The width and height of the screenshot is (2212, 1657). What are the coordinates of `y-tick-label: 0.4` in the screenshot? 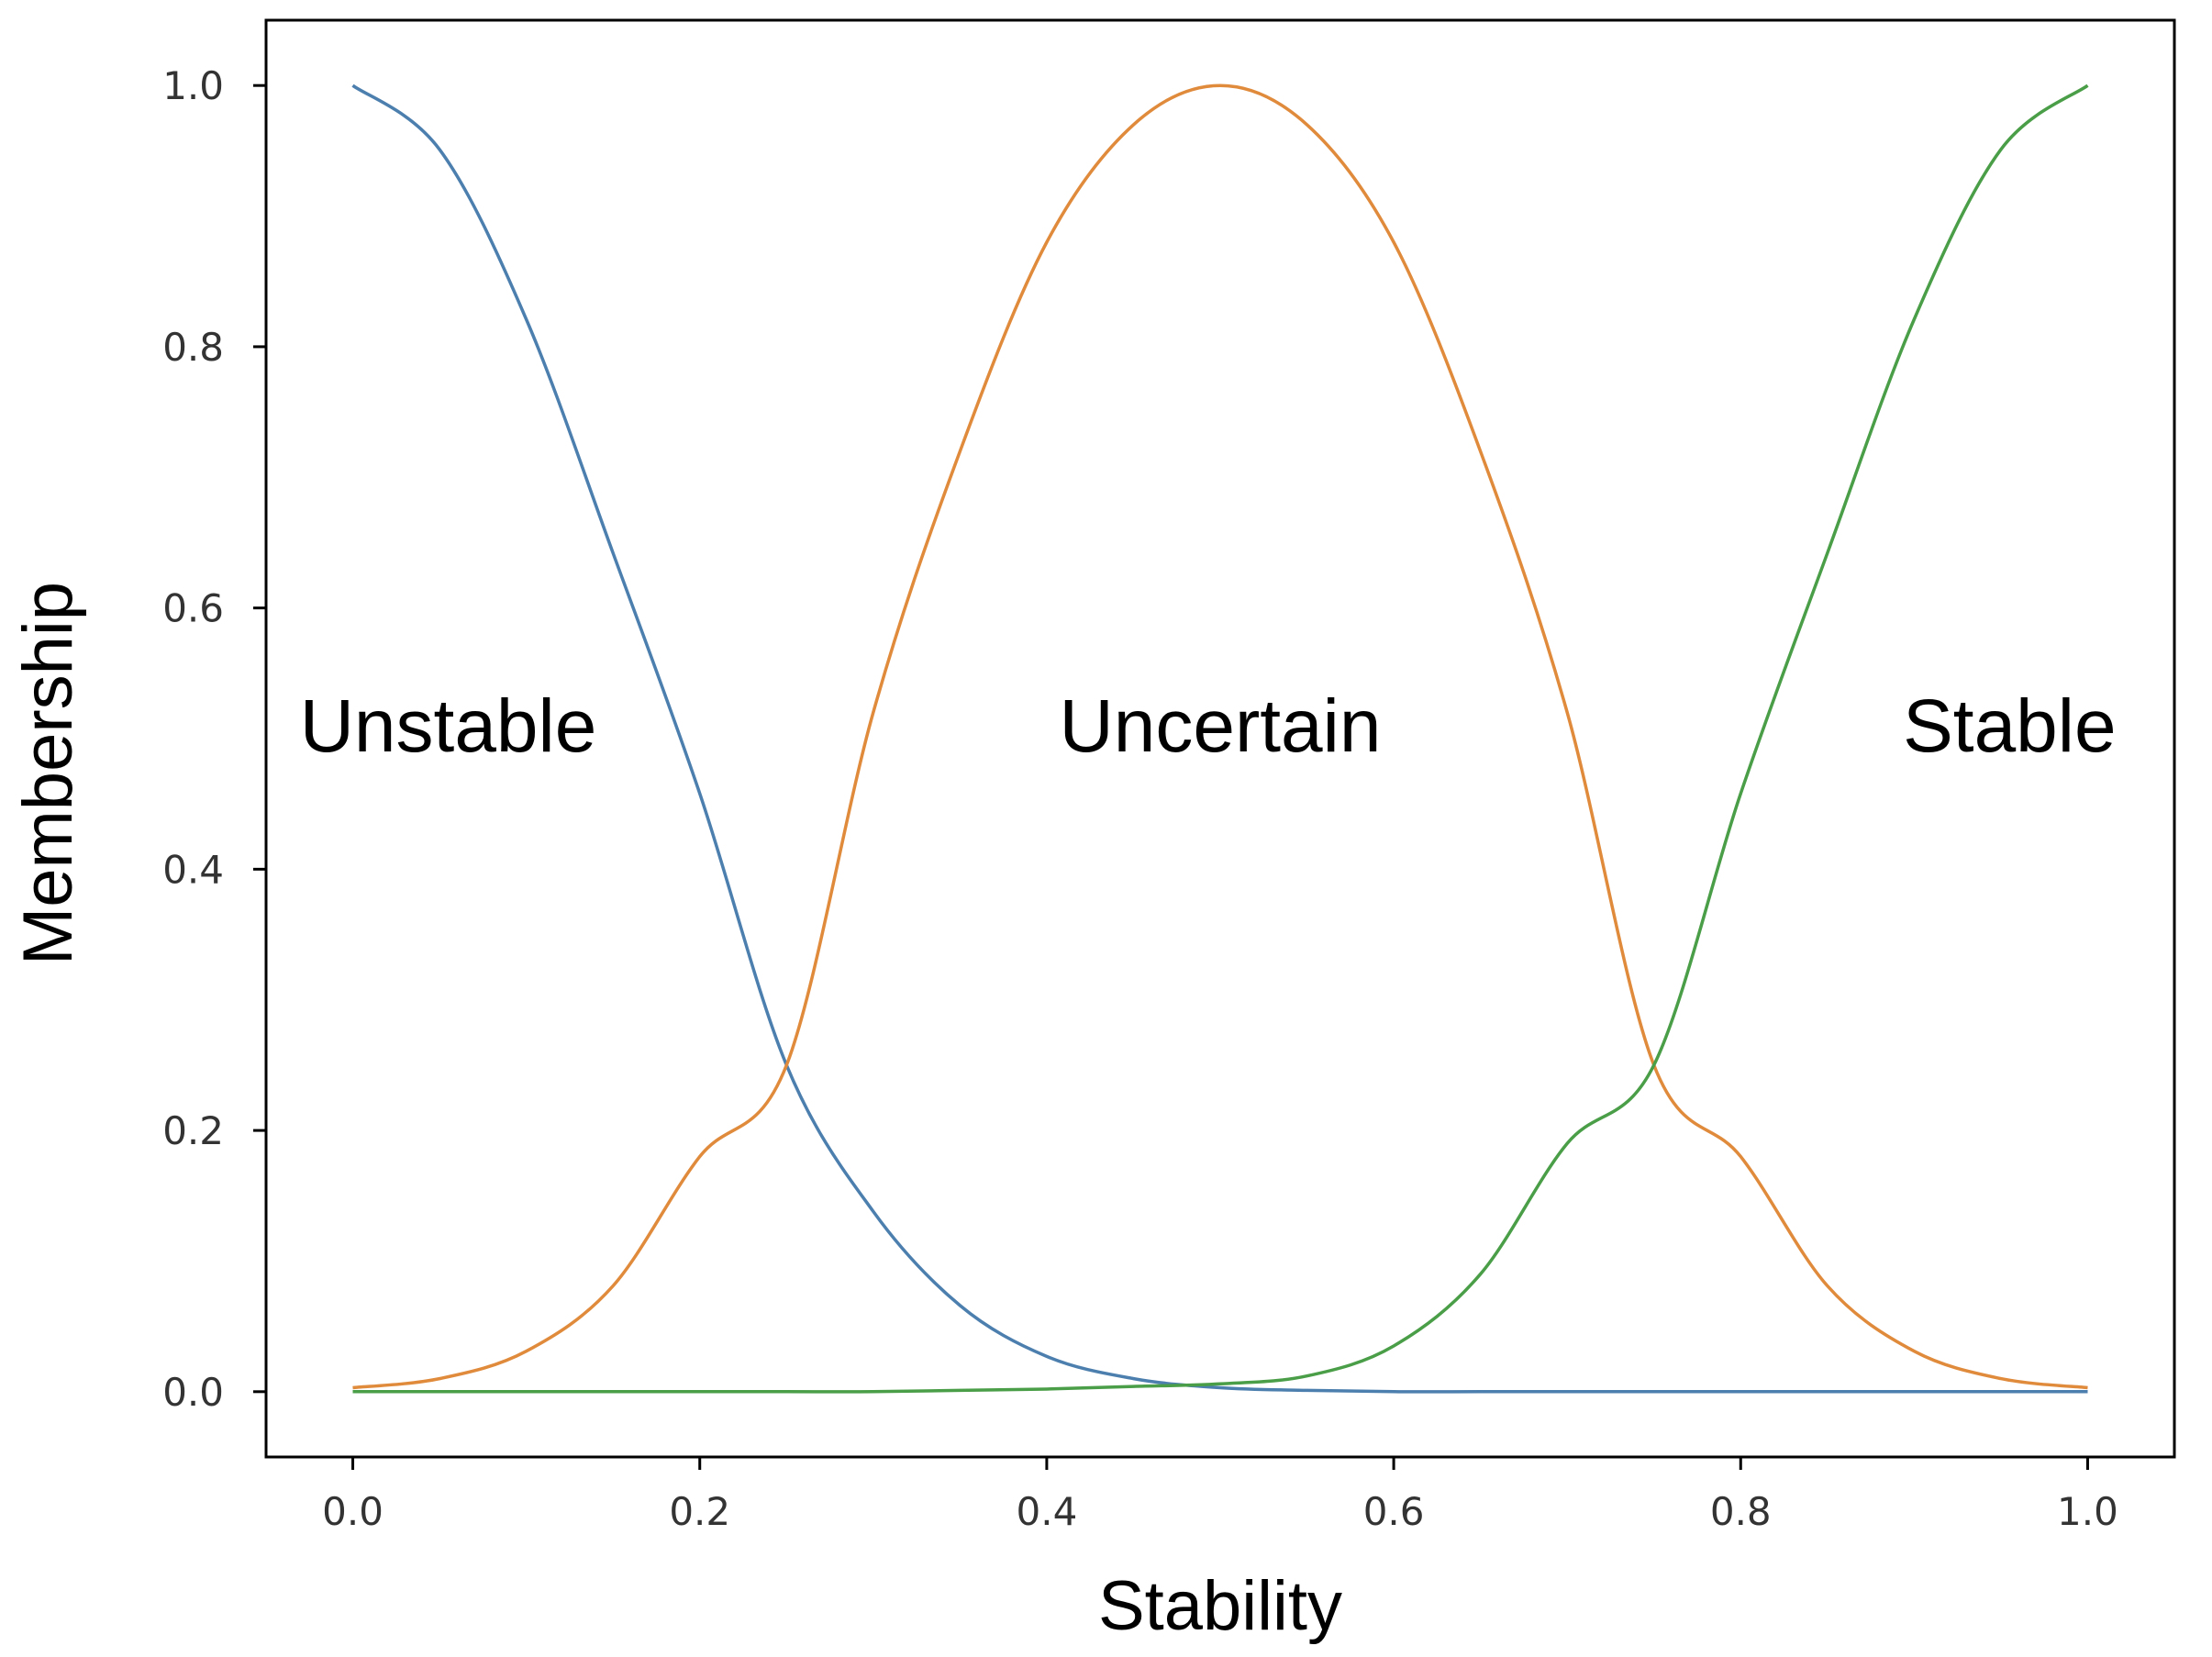 It's located at (193, 869).